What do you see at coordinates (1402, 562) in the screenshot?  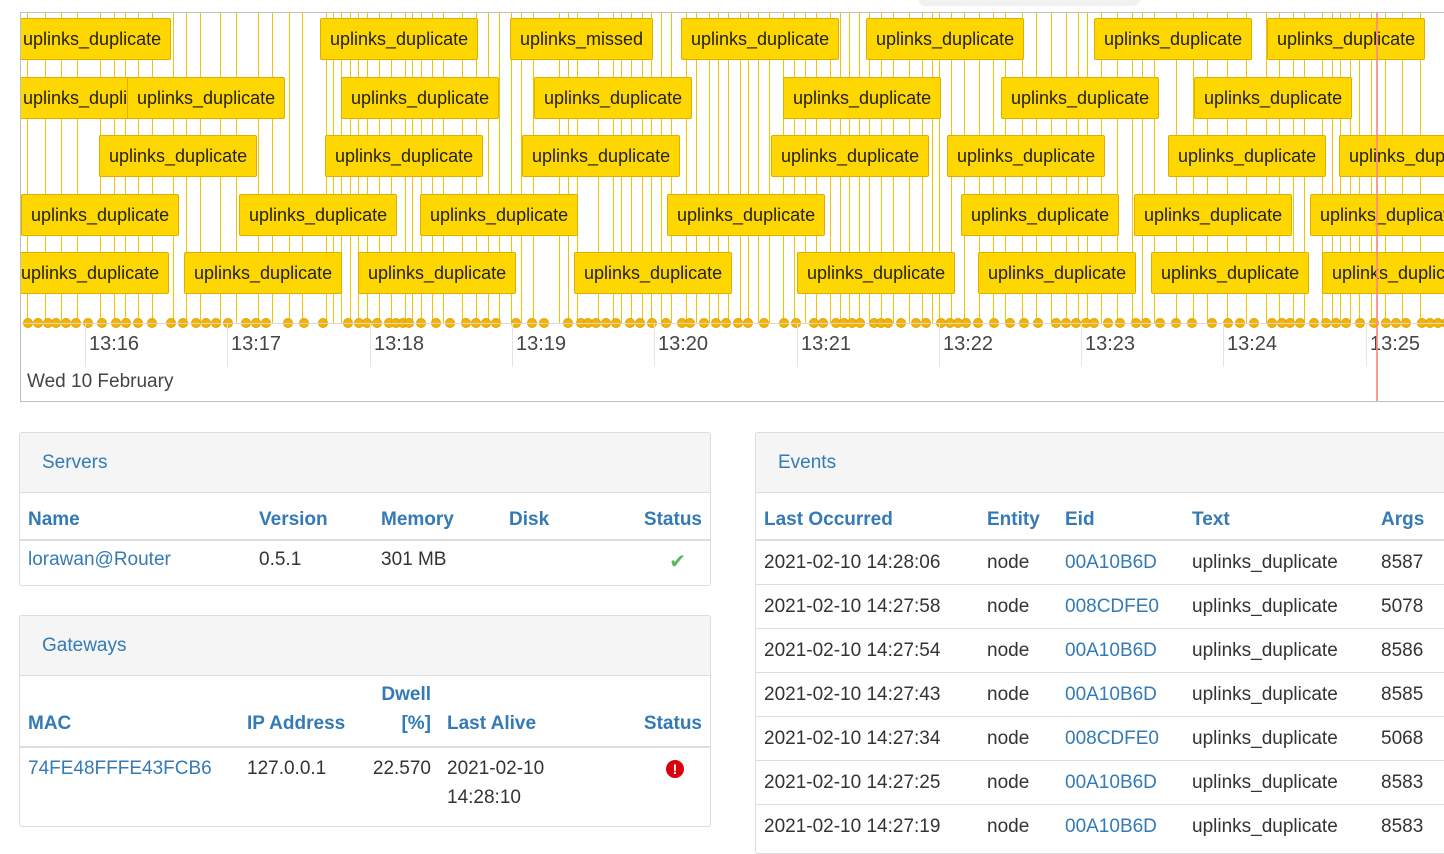 I see `event-args: 8587` at bounding box center [1402, 562].